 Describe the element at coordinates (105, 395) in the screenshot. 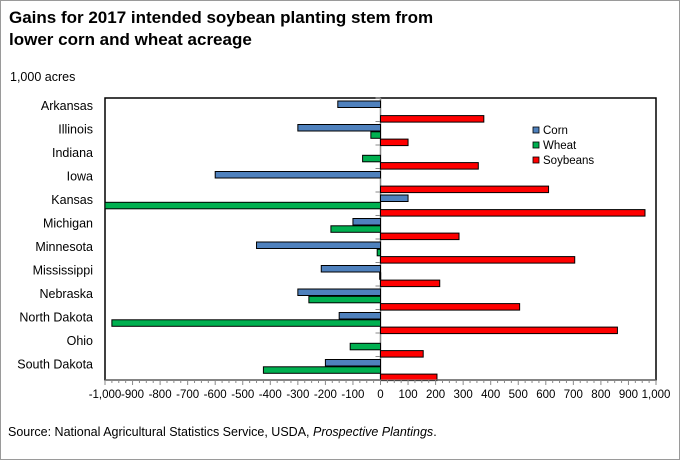

I see `x-tick-label: -1,000` at that location.